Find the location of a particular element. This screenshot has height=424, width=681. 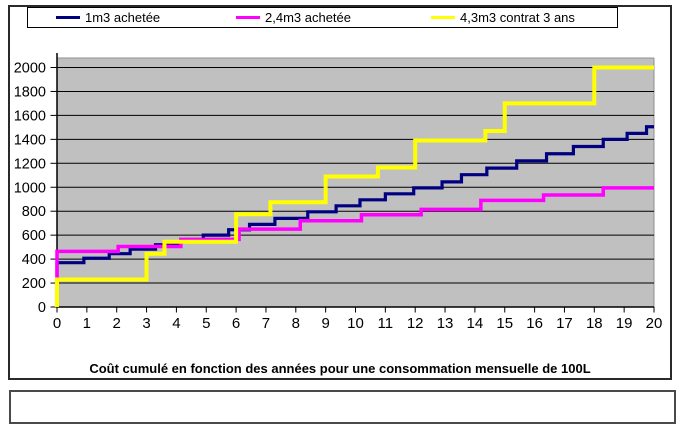

x-tick-label: 15 is located at coordinates (504, 323).